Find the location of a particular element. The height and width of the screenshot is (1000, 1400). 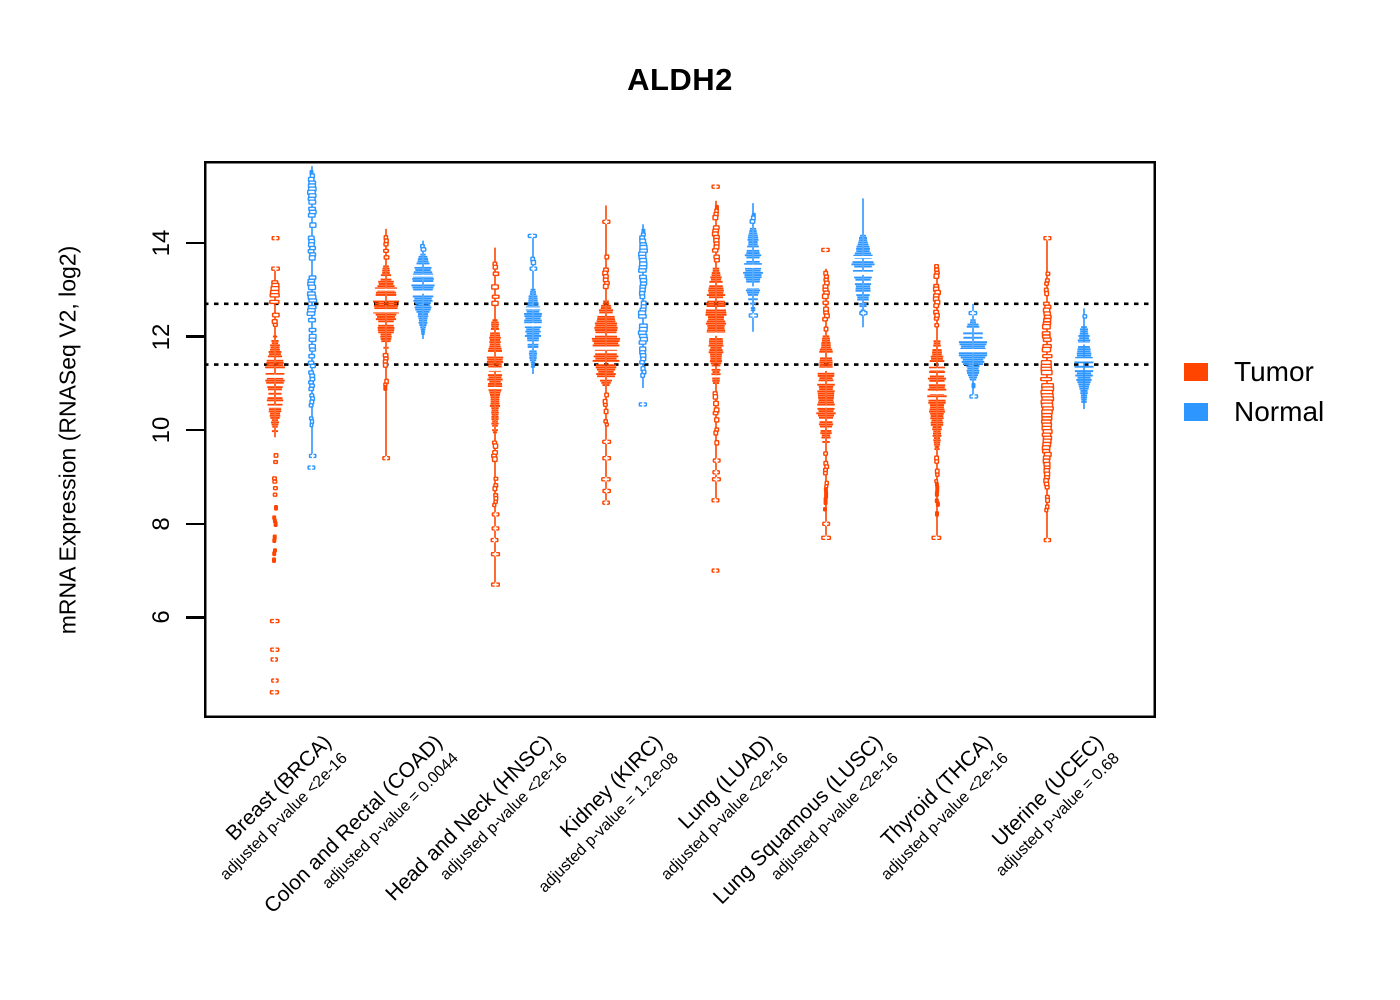

legend: Tumor Normal is located at coordinates (1254, 392).